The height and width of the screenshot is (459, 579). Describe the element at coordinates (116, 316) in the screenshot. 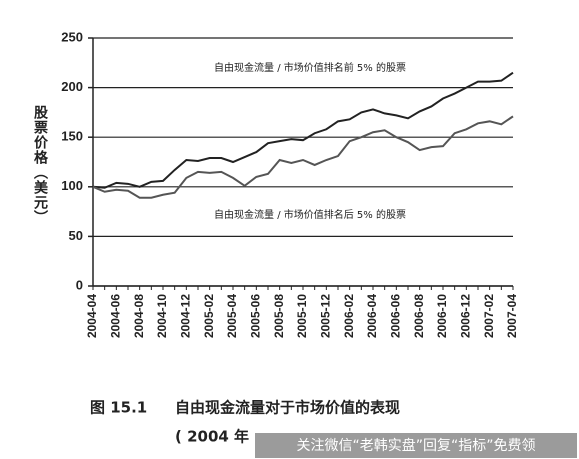

I see `x-tick-label: 2004-06` at that location.